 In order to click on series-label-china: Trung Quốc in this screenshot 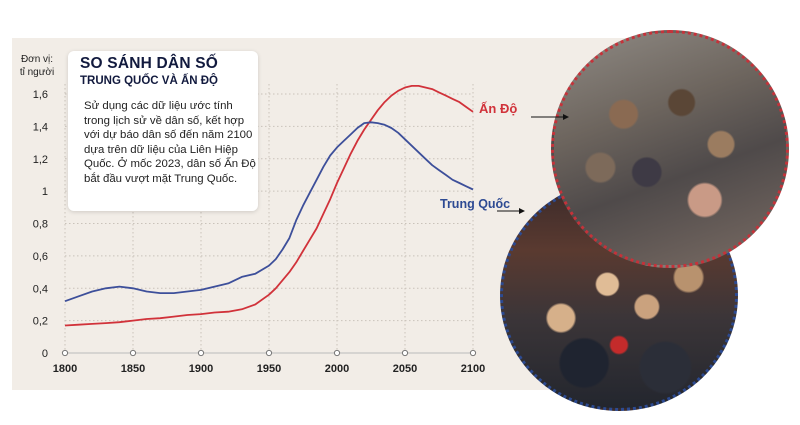, I will do `click(475, 204)`.